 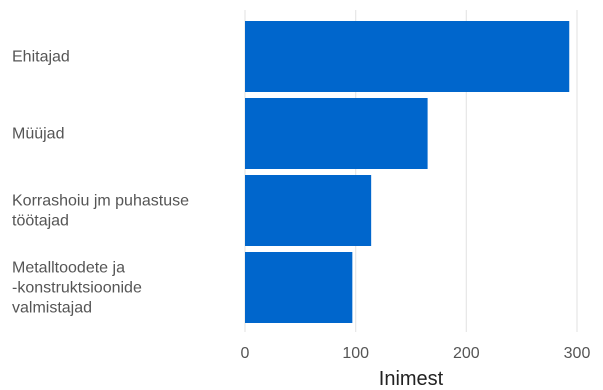 What do you see at coordinates (245, 353) in the screenshot?
I see `x-tick-label: 0` at bounding box center [245, 353].